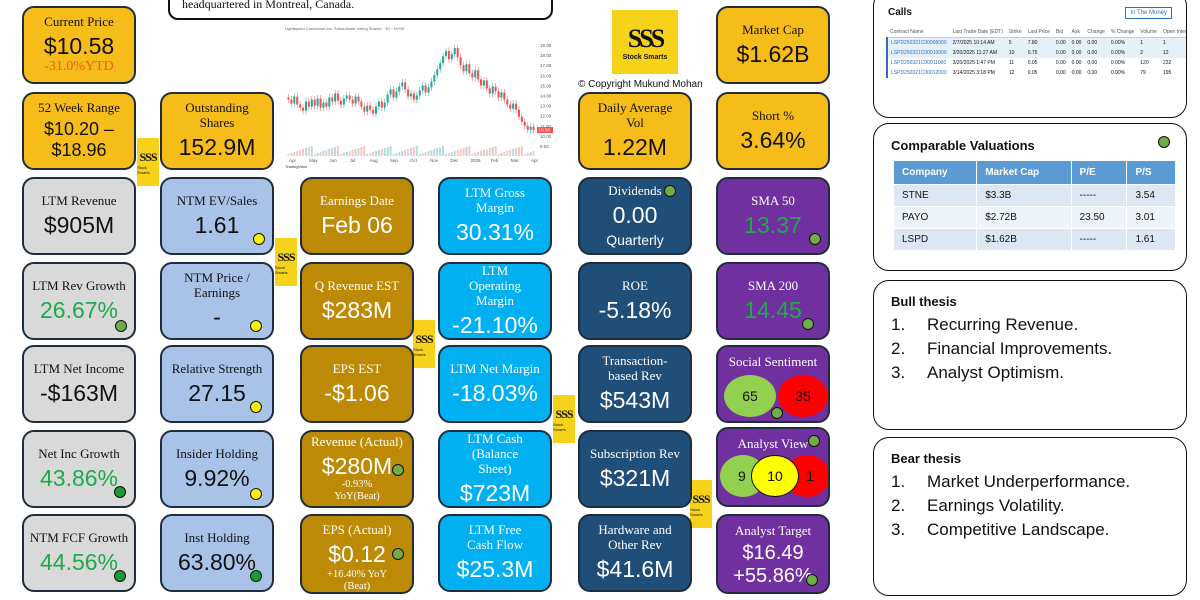 This screenshot has height=600, width=1200. I want to click on calls-header-cell: Last Trade Date (EDT), so click(977, 32).